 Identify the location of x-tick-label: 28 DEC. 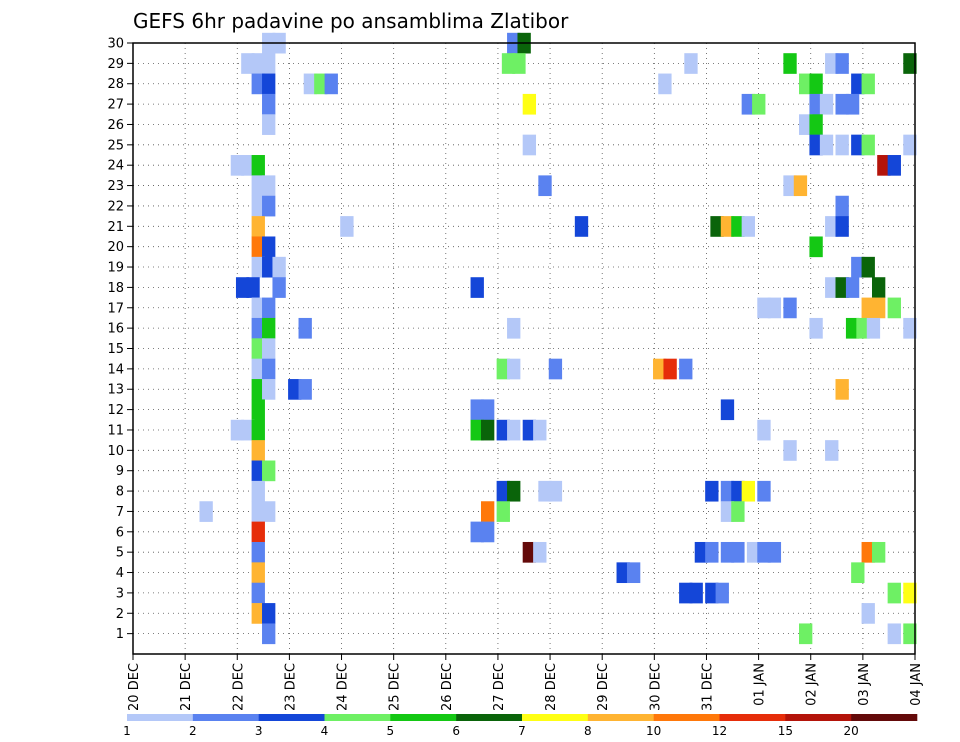
(551, 687).